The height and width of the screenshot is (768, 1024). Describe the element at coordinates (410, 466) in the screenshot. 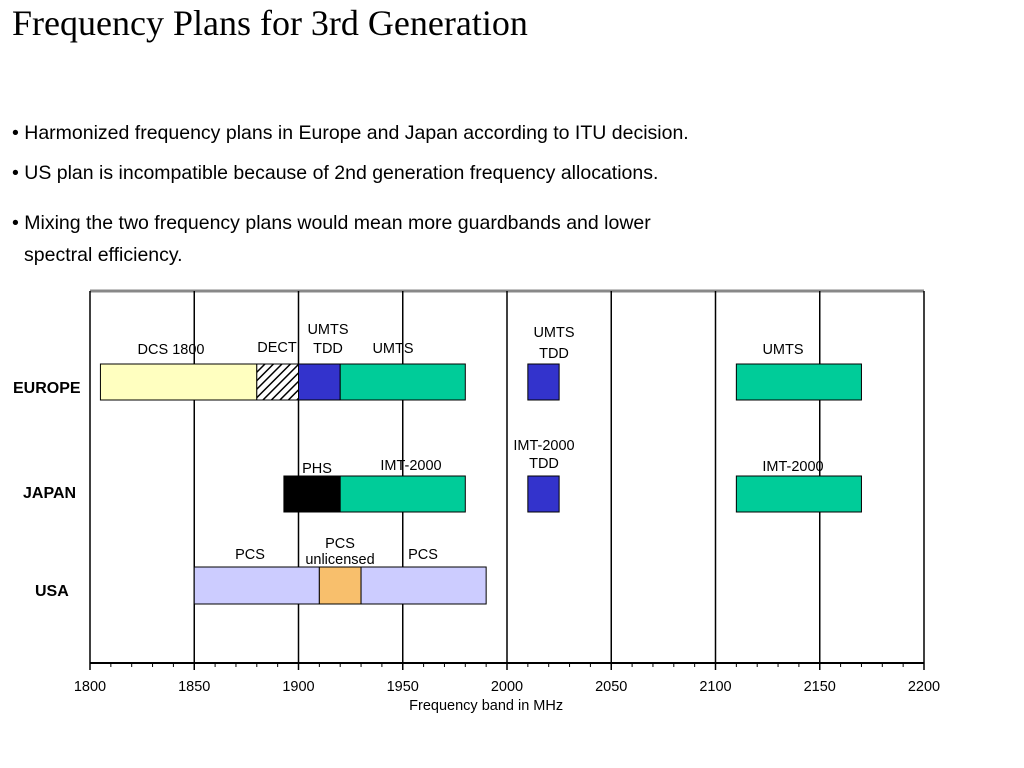

I see `band-label-imt-2000-7: IMT-2000` at that location.